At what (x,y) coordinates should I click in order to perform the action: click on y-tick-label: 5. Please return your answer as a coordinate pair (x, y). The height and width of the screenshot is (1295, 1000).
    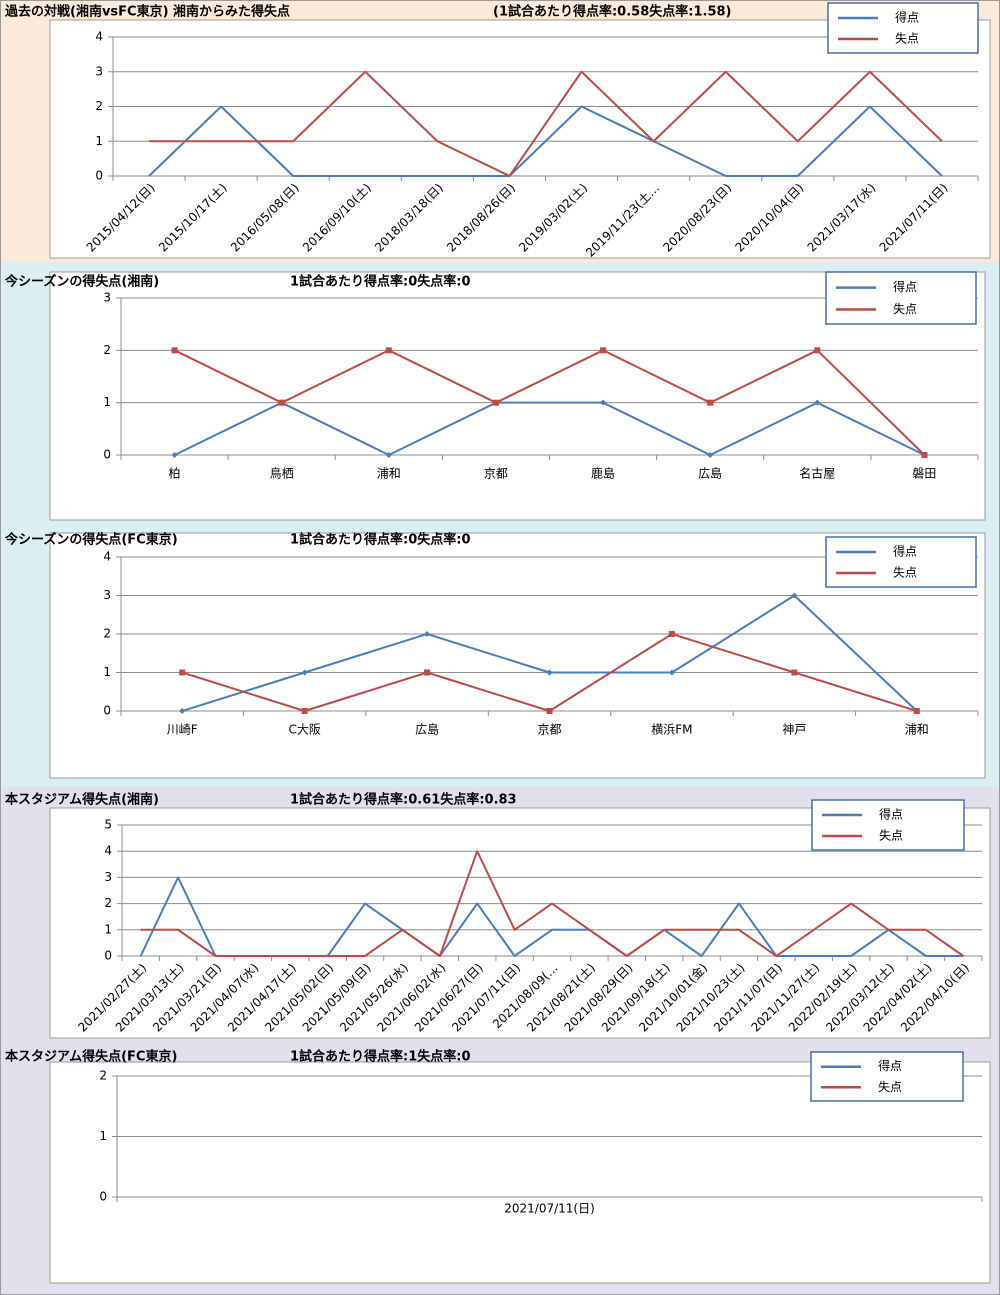
    Looking at the image, I should click on (108, 825).